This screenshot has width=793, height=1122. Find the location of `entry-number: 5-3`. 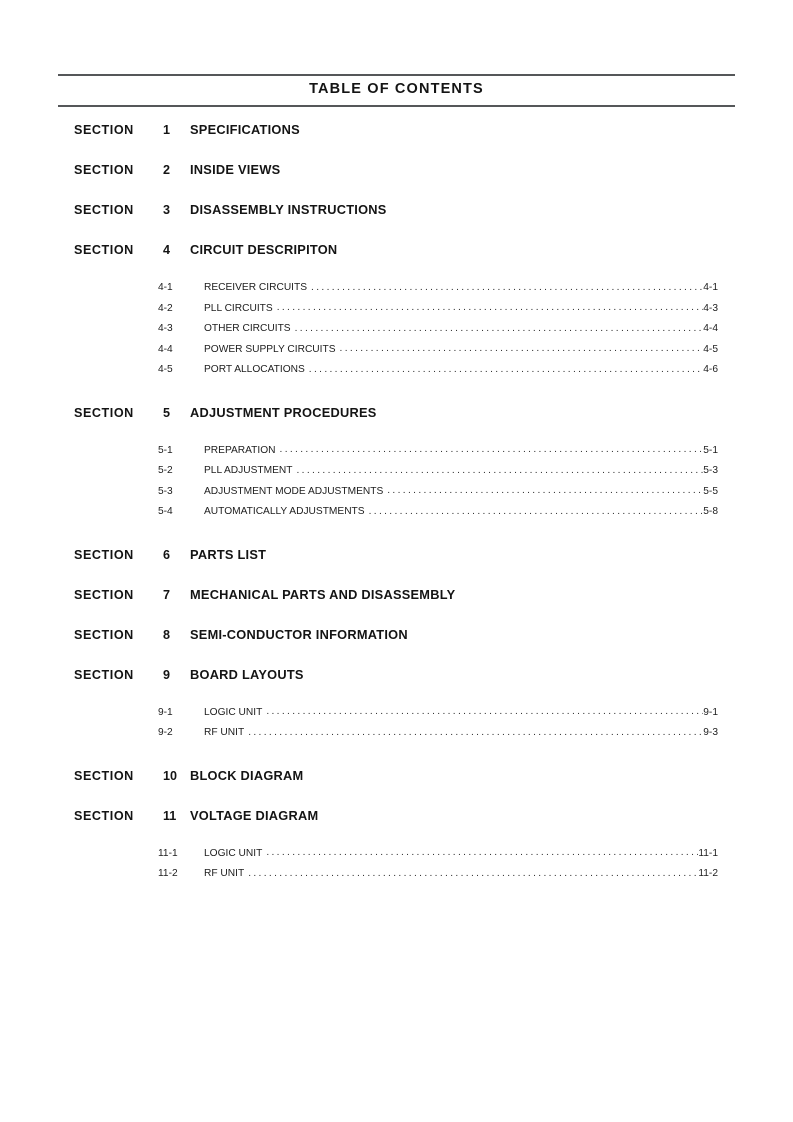

entry-number: 5-3 is located at coordinates (165, 491).